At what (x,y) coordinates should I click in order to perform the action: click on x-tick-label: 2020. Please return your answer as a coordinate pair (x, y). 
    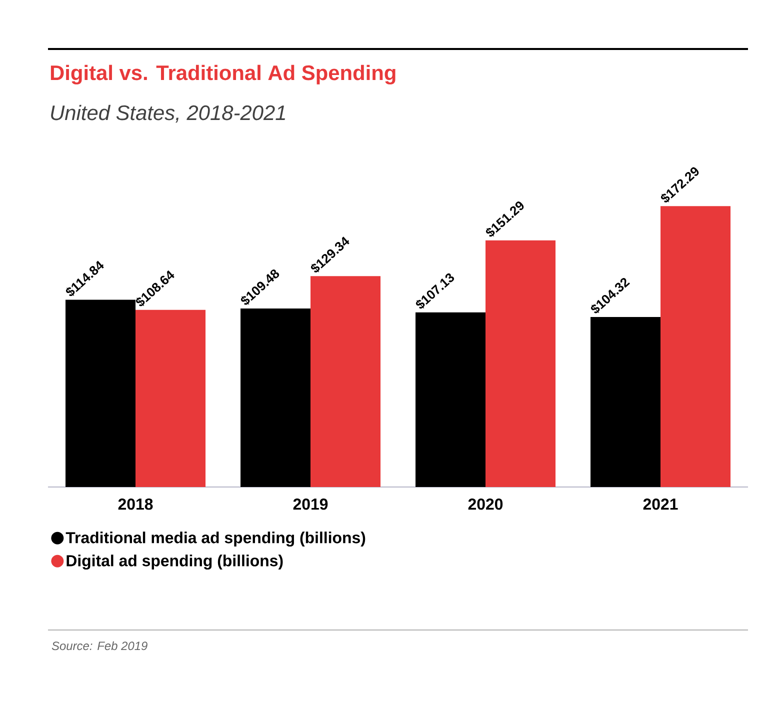
    Looking at the image, I should click on (485, 504).